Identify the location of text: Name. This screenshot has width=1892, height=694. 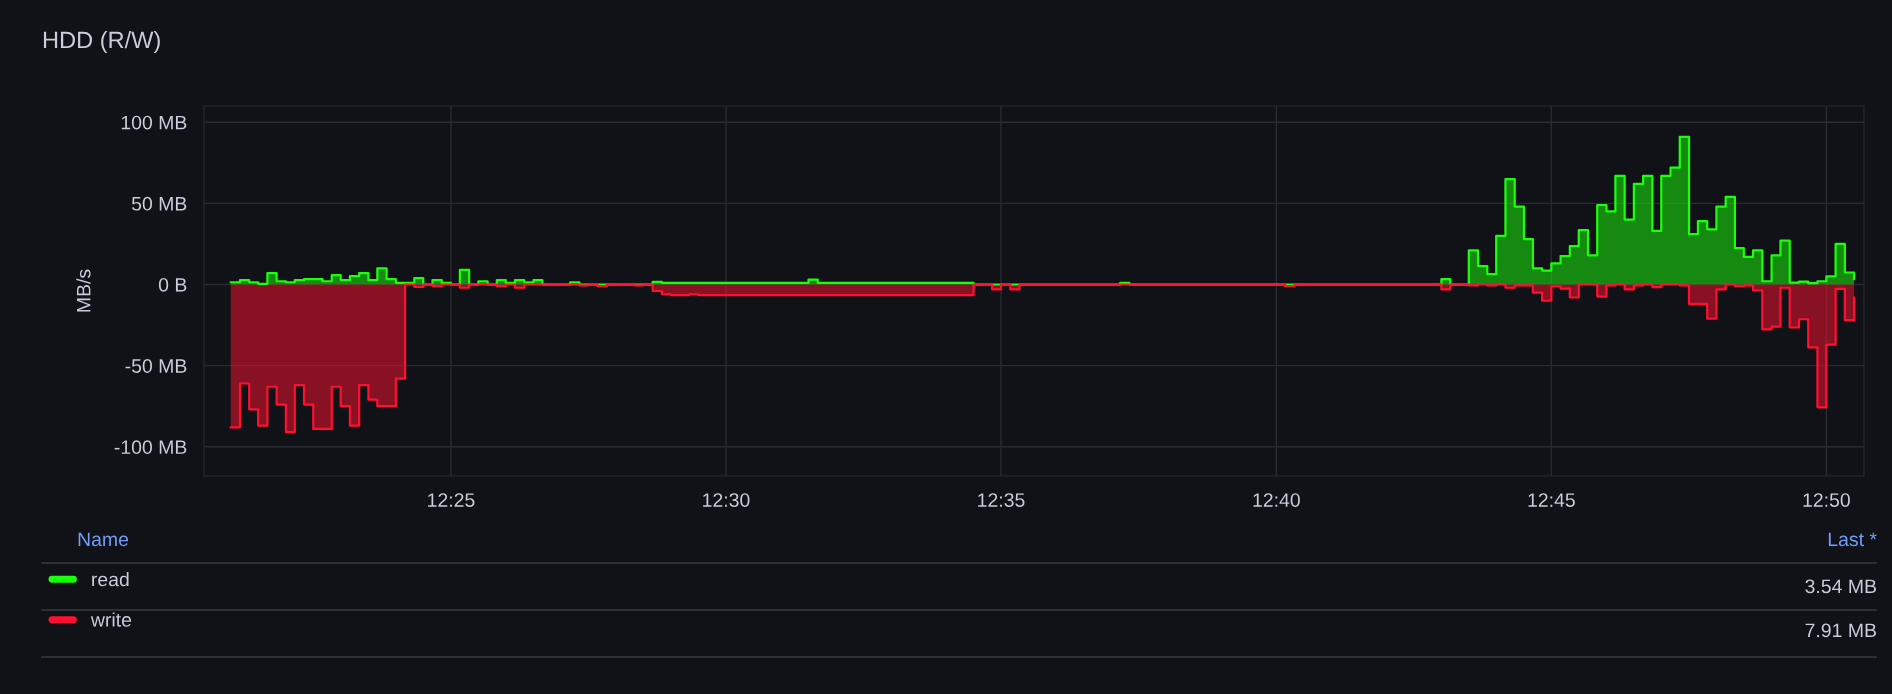
(103, 539).